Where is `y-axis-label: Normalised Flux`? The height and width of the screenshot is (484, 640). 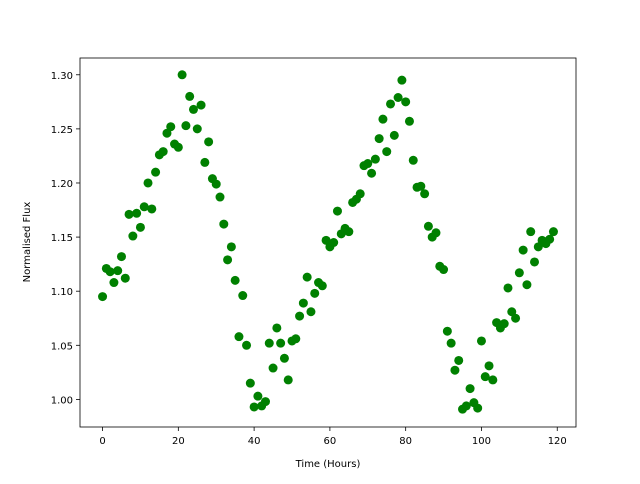 y-axis-label: Normalised Flux is located at coordinates (27, 242).